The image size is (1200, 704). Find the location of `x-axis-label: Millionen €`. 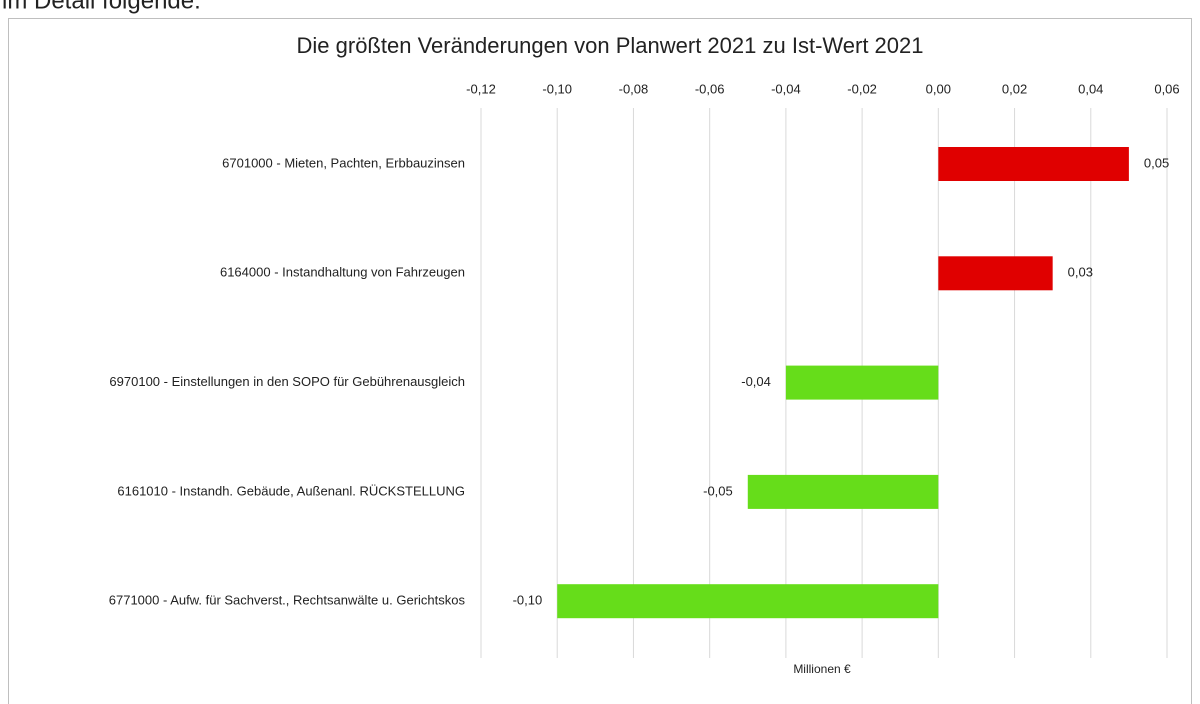

x-axis-label: Millionen € is located at coordinates (822, 669).